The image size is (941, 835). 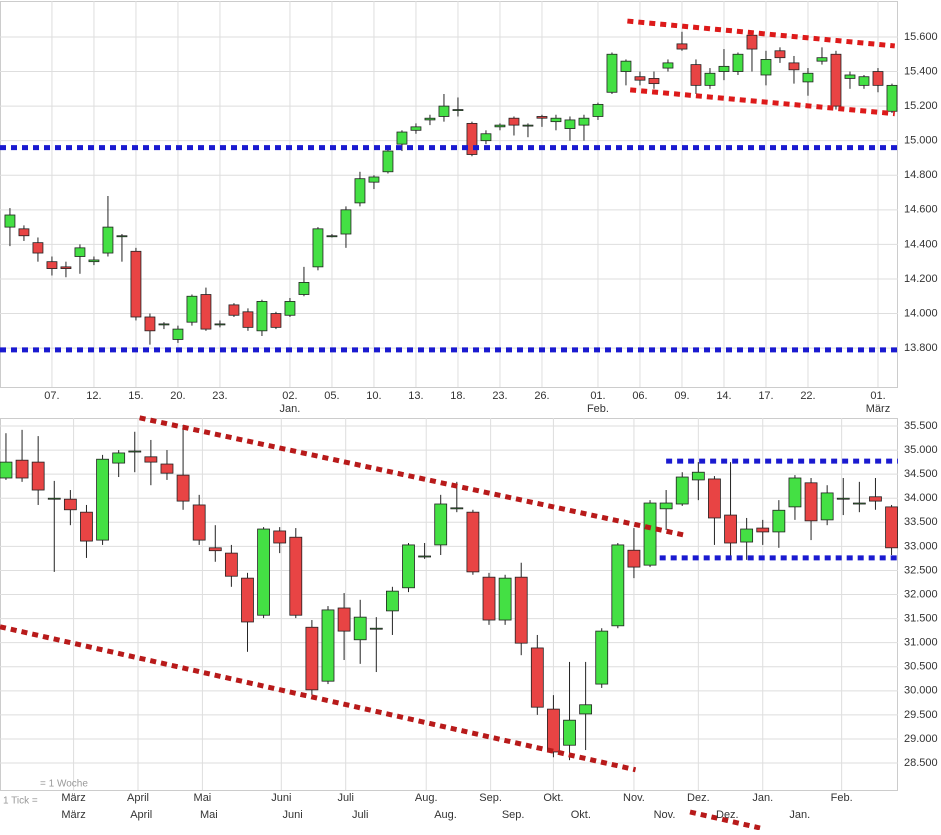 I want to click on x-tick-label: 14., so click(x=723, y=396).